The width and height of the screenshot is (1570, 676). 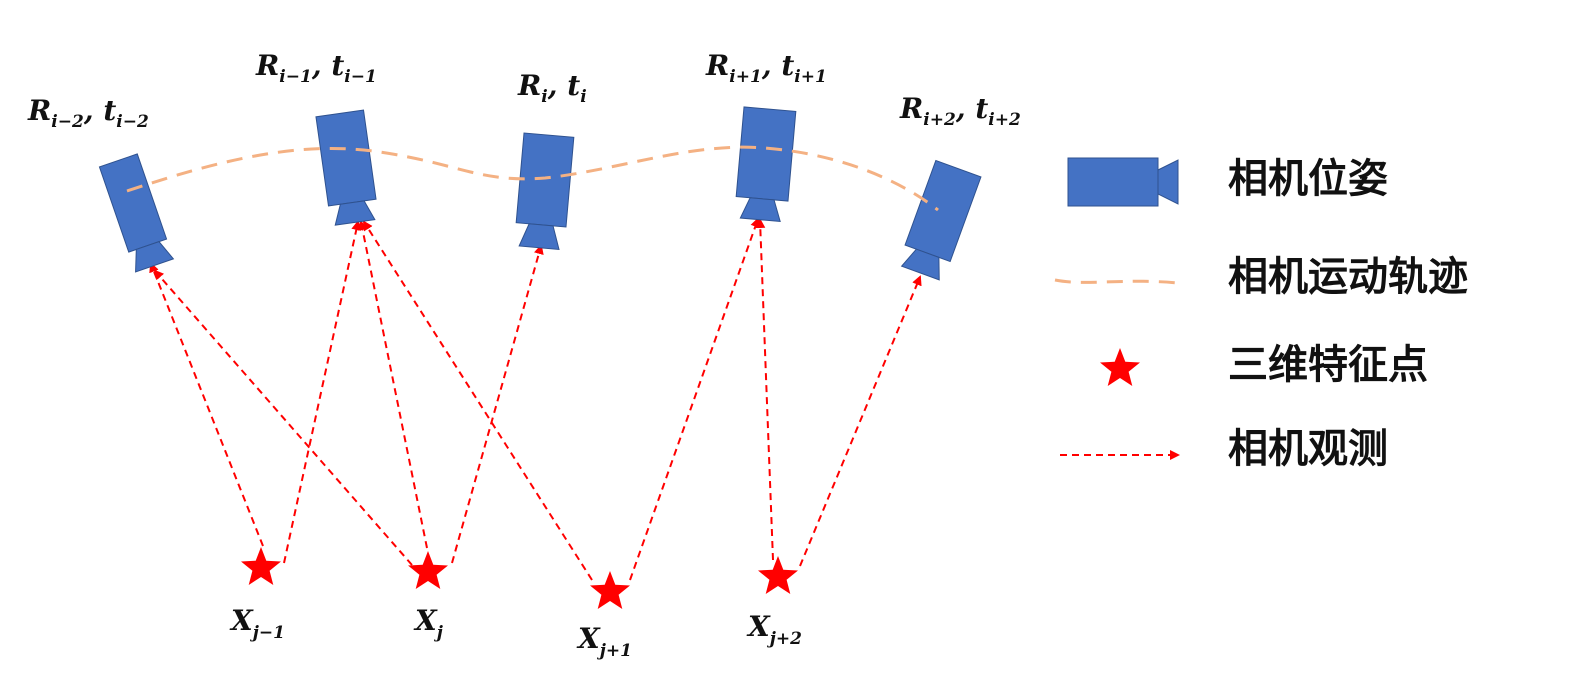 What do you see at coordinates (1261, 314) in the screenshot?
I see `legend: 相机位姿 相机运动轨迹 三维特征点 相机观测` at bounding box center [1261, 314].